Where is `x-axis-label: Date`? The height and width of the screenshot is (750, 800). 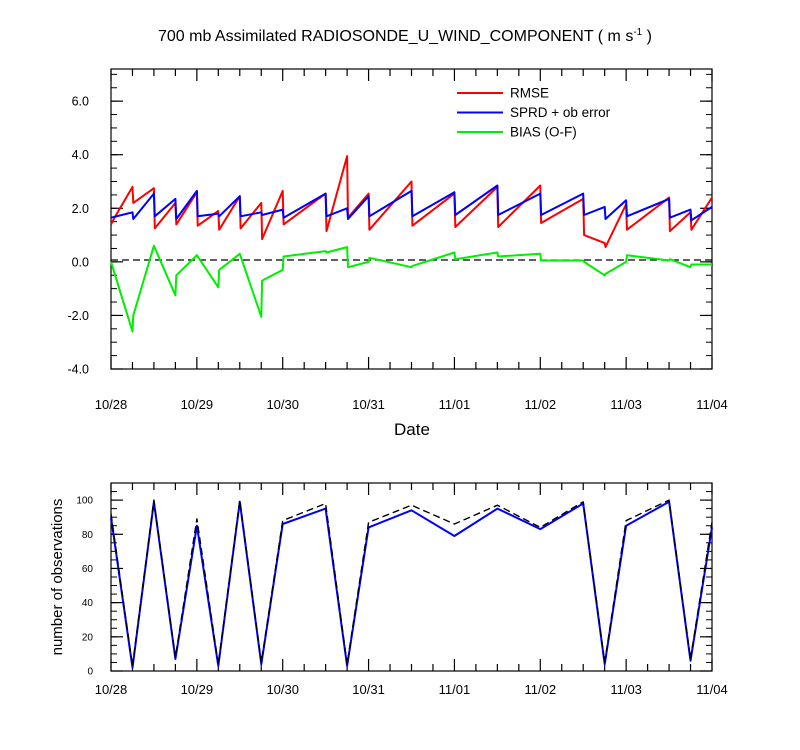
x-axis-label: Date is located at coordinates (412, 429).